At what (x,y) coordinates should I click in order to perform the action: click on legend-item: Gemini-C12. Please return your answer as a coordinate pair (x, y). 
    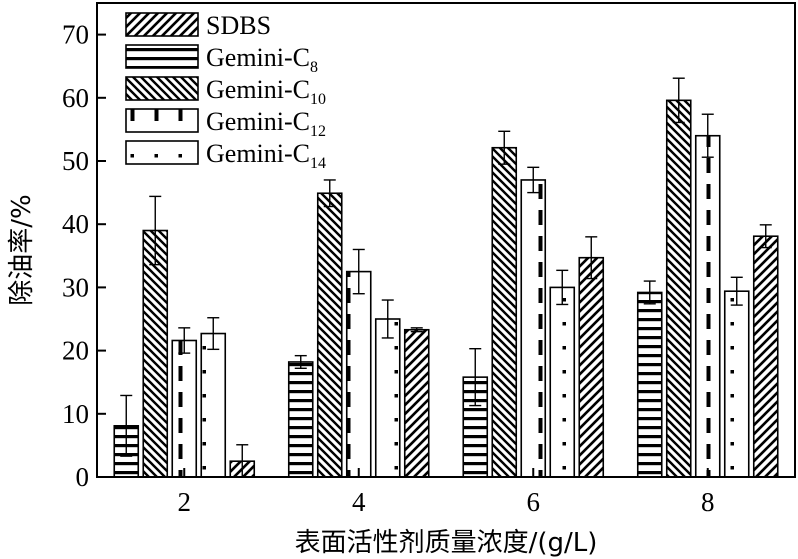
    Looking at the image, I should click on (225, 123).